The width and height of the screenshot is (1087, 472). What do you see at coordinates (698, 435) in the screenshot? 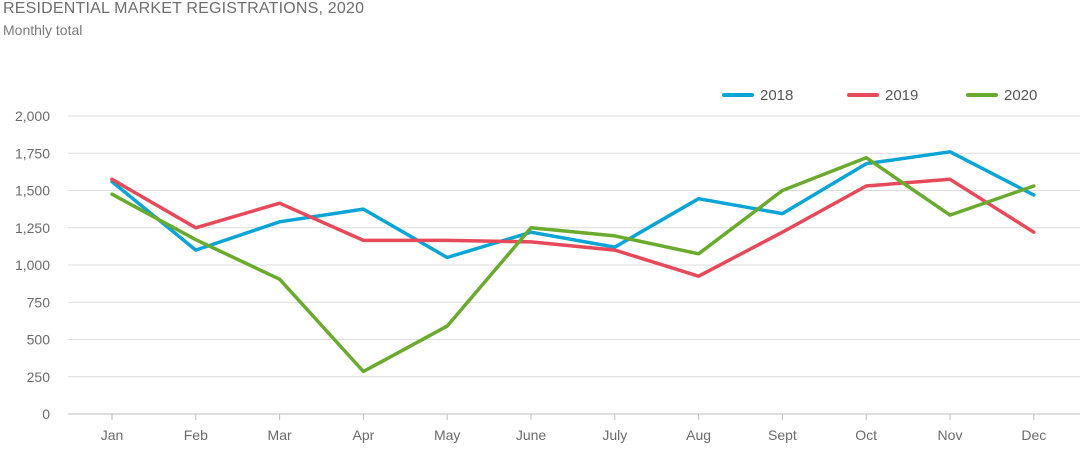
I see `x-tick-label: Aug` at bounding box center [698, 435].